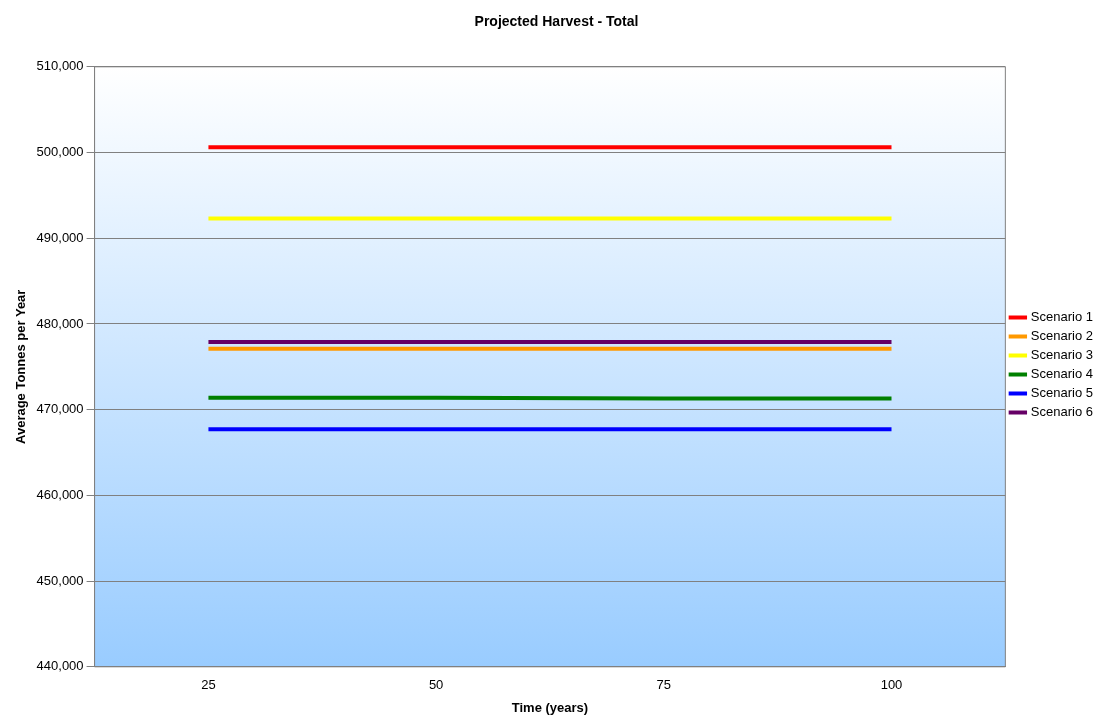 This screenshot has width=1103, height=728. Describe the element at coordinates (60, 666) in the screenshot. I see `y-tick-label: 440,000` at that location.